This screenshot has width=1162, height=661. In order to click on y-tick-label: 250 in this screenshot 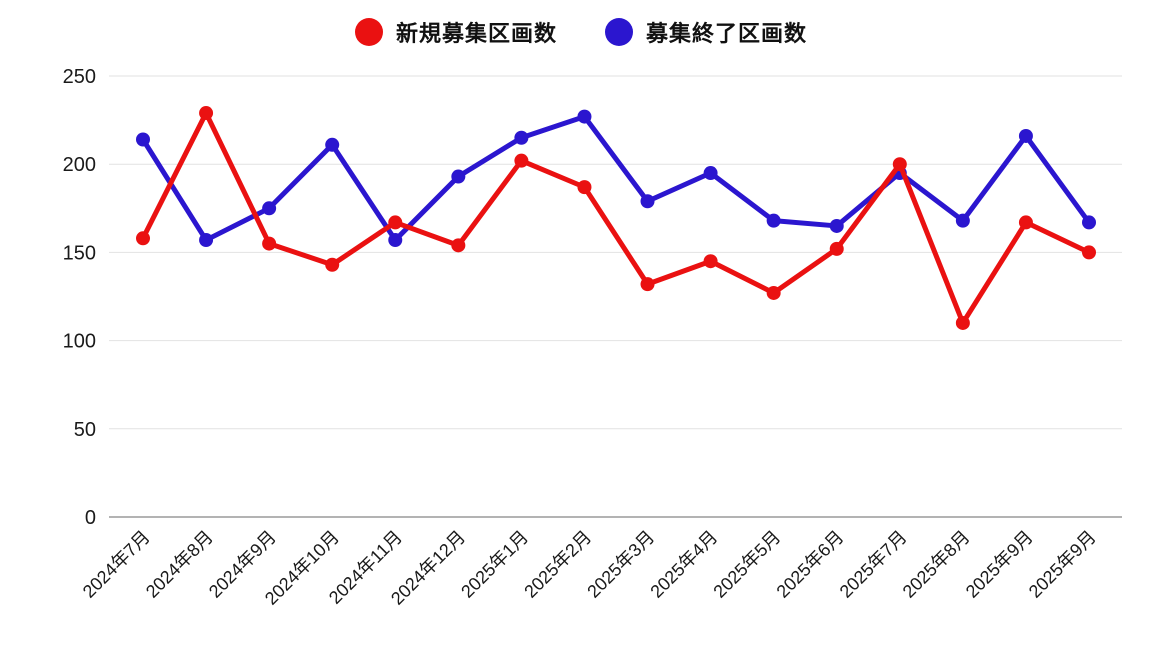, I will do `click(79, 77)`.